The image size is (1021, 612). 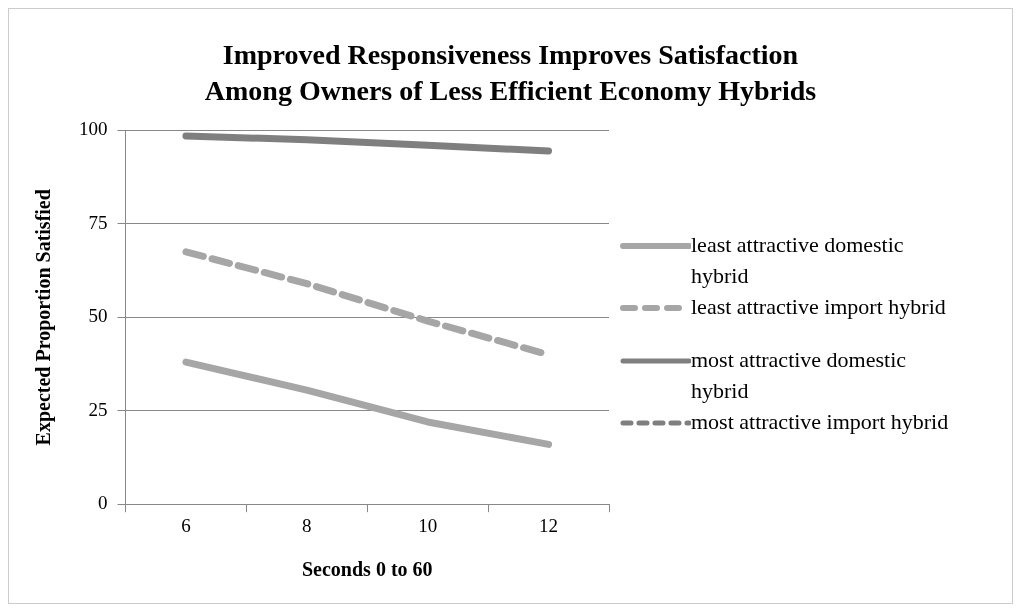 What do you see at coordinates (367, 569) in the screenshot?
I see `x-axis-title: Seconds 0 to 60` at bounding box center [367, 569].